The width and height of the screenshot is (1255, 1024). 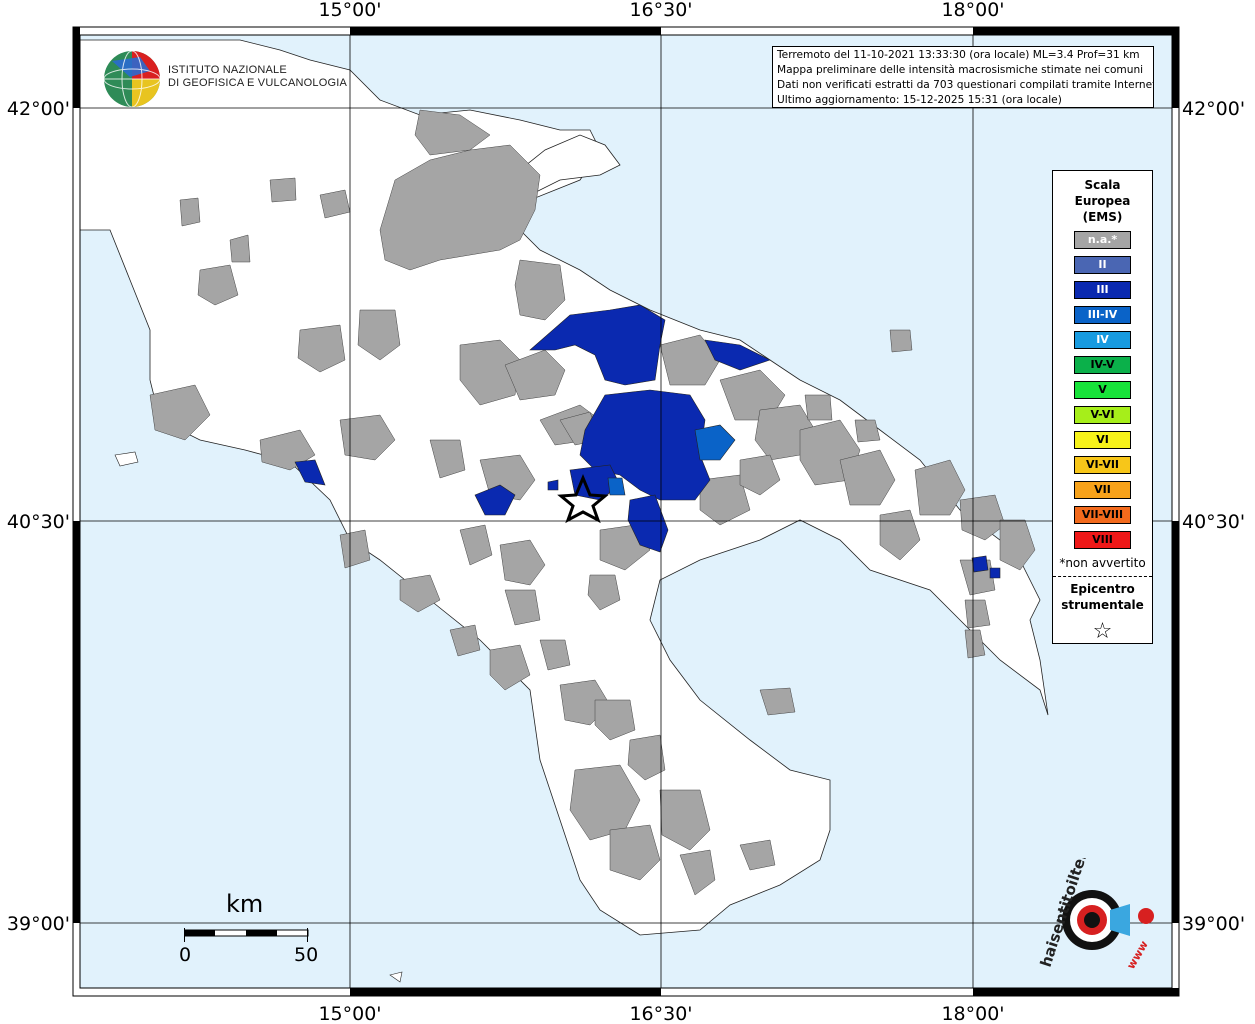 What do you see at coordinates (1102, 576) in the screenshot?
I see `legend-separator` at bounding box center [1102, 576].